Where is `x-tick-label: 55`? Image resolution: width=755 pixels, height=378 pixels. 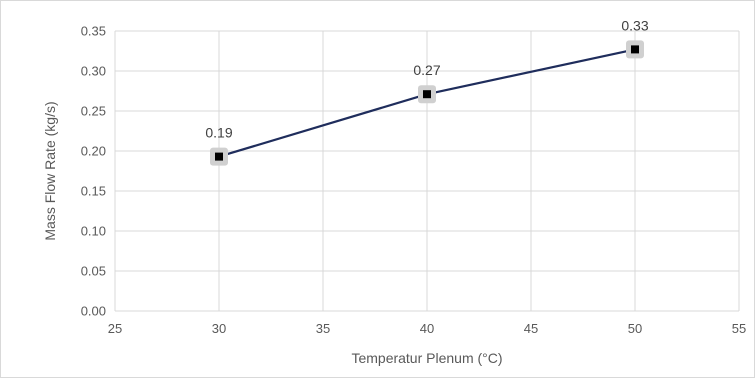
x-tick-label: 55 is located at coordinates (739, 328).